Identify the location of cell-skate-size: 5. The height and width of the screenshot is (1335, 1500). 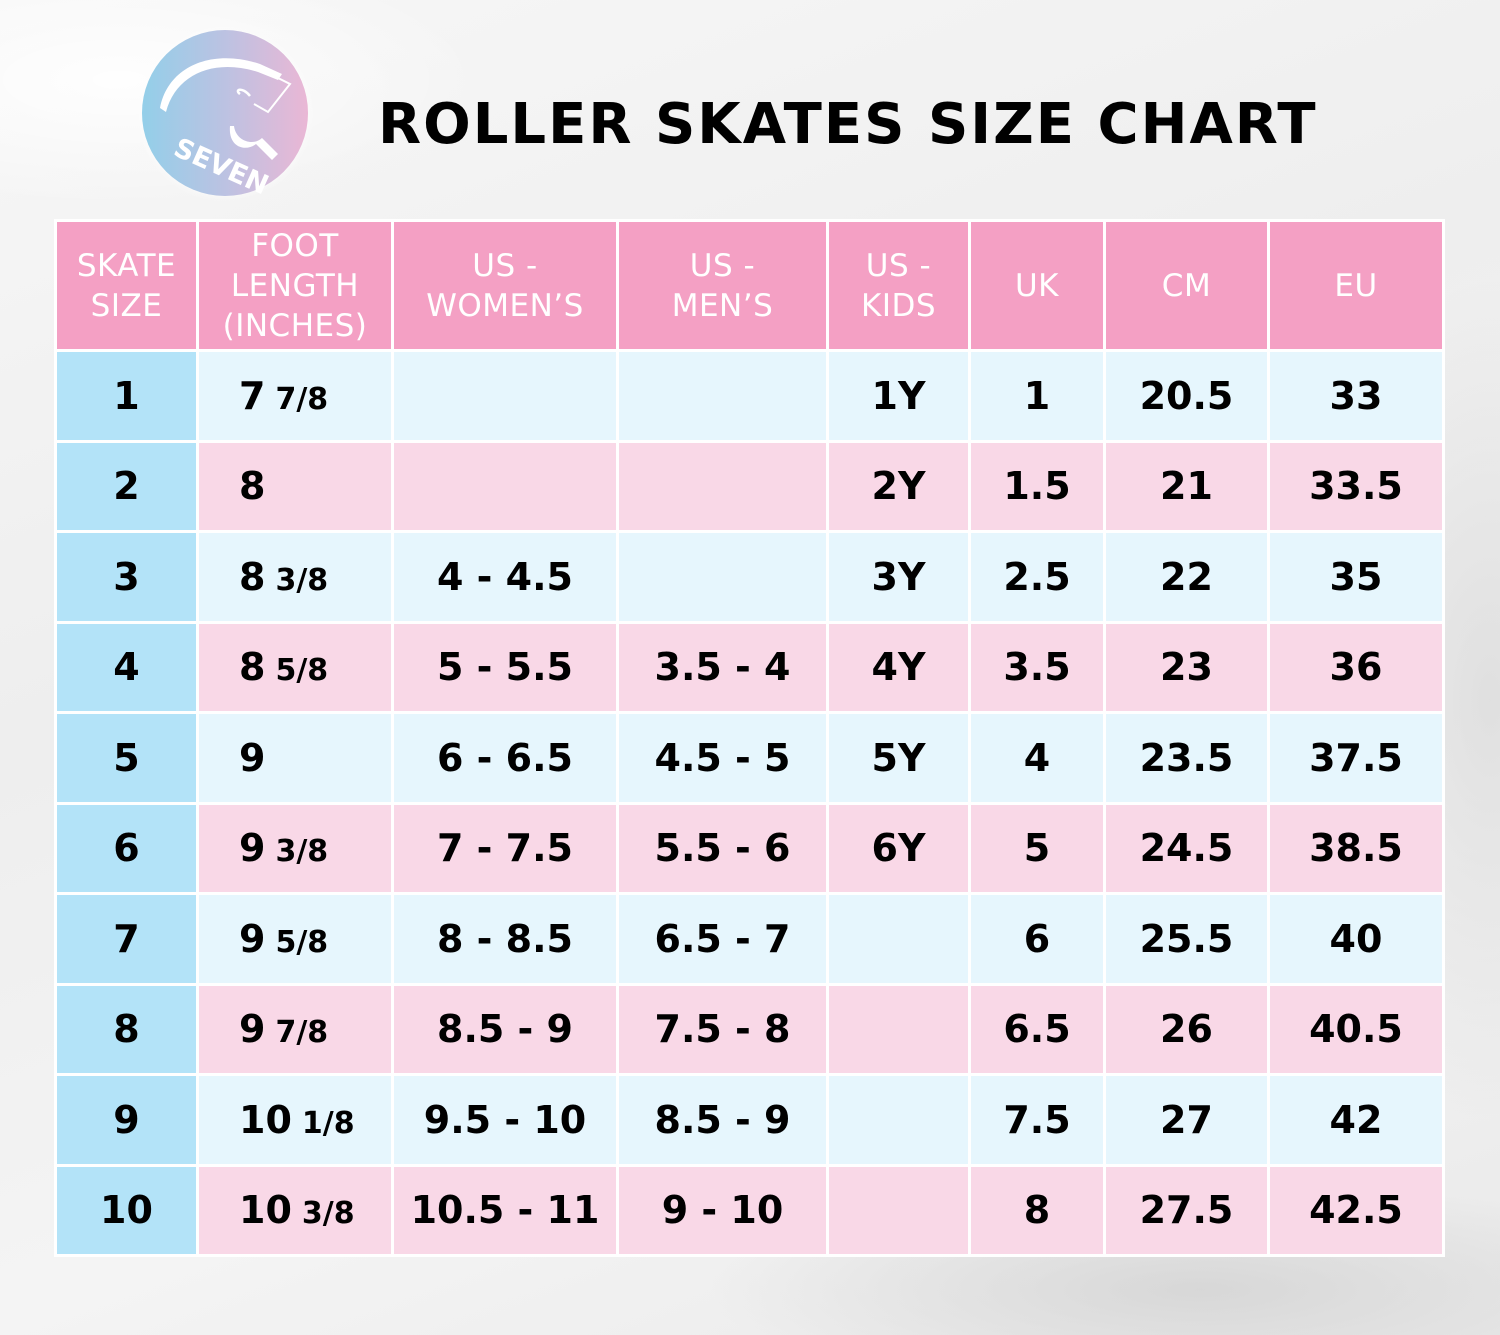
(126, 758).